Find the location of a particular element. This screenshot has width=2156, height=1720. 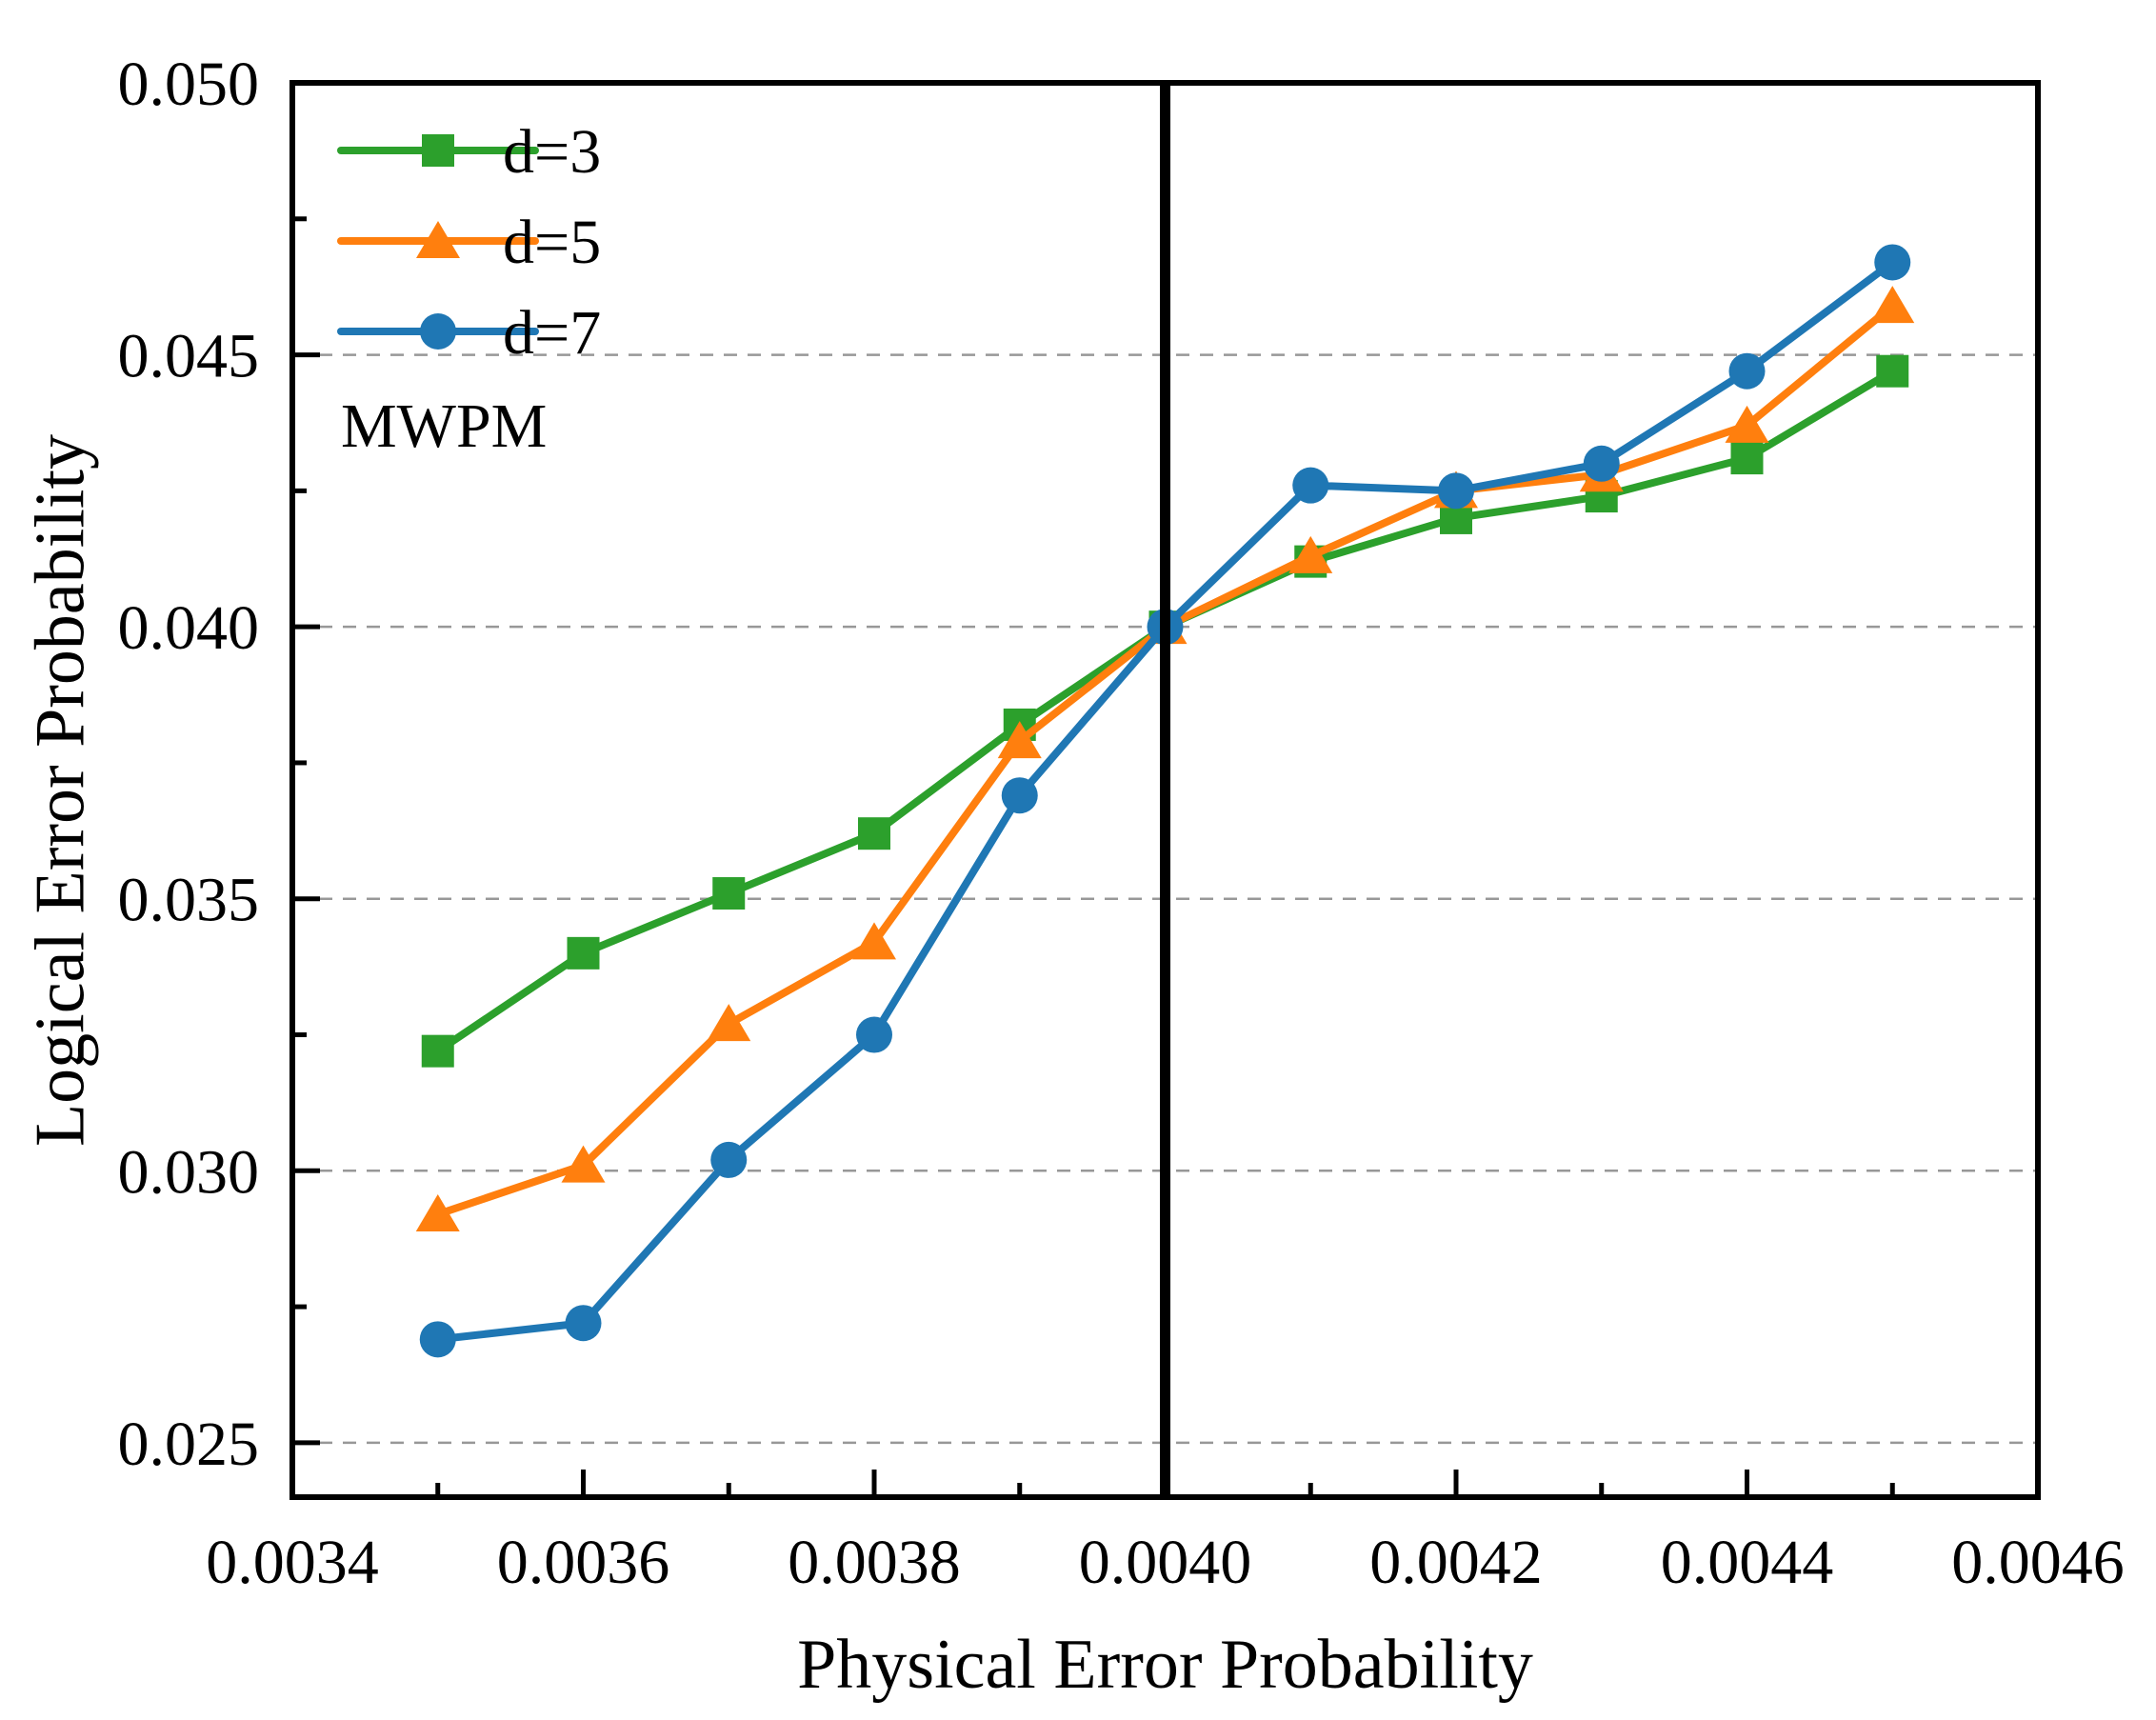

x-tick-label: 0.0038 is located at coordinates (874, 1562).